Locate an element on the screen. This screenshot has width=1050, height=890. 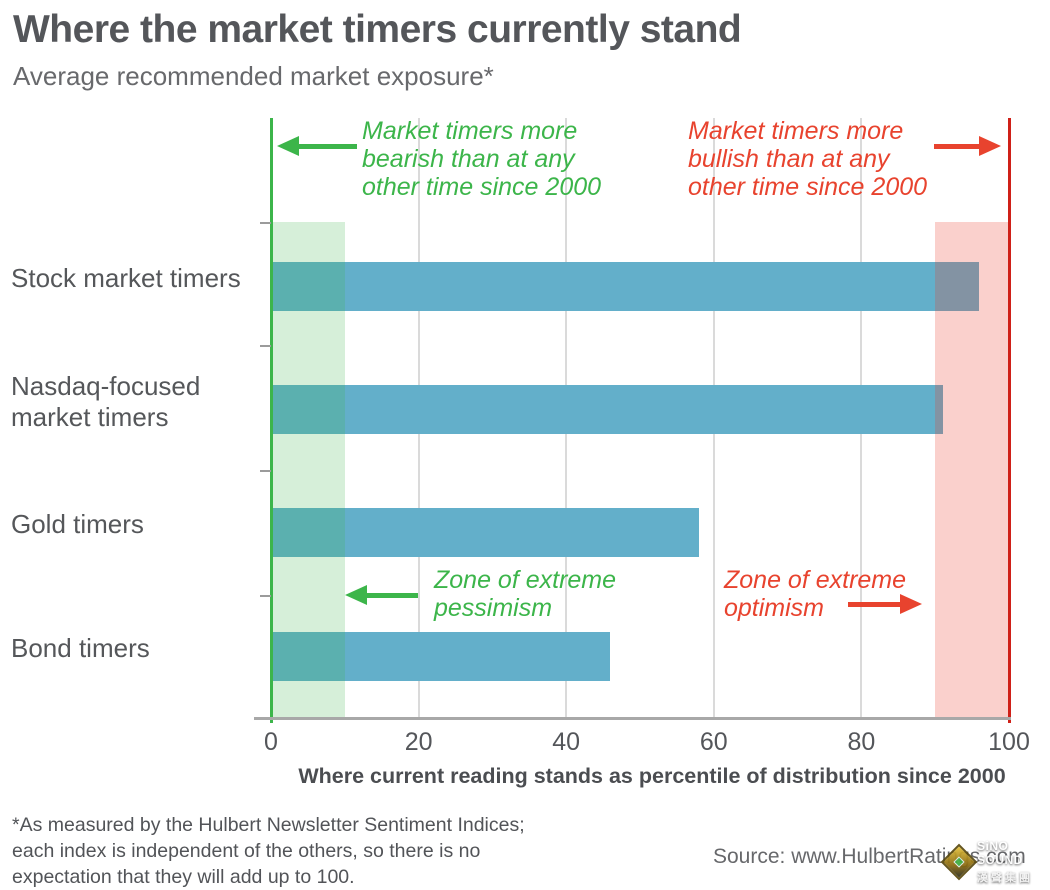
annotation-line: optimism is located at coordinates (774, 608).